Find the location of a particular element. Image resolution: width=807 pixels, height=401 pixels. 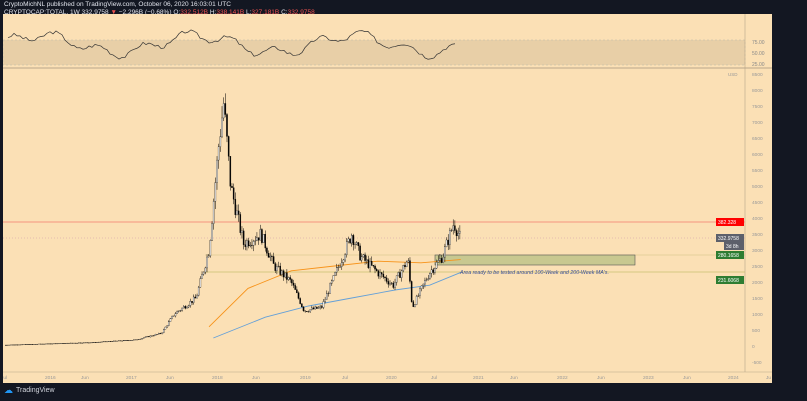

price-tick: 7500 is located at coordinates (757, 107).